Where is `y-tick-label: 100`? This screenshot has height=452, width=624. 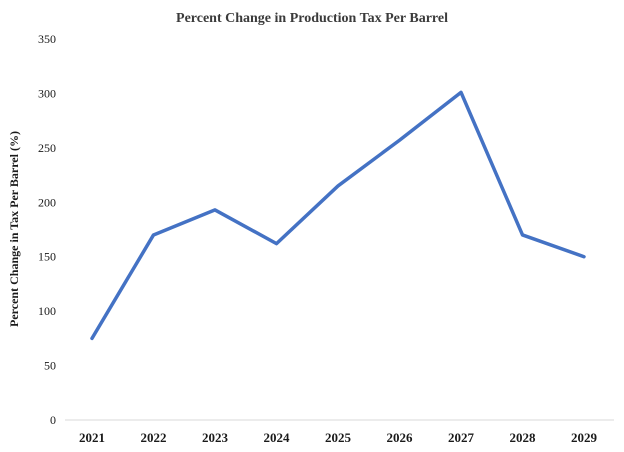 y-tick-label: 100 is located at coordinates (47, 311).